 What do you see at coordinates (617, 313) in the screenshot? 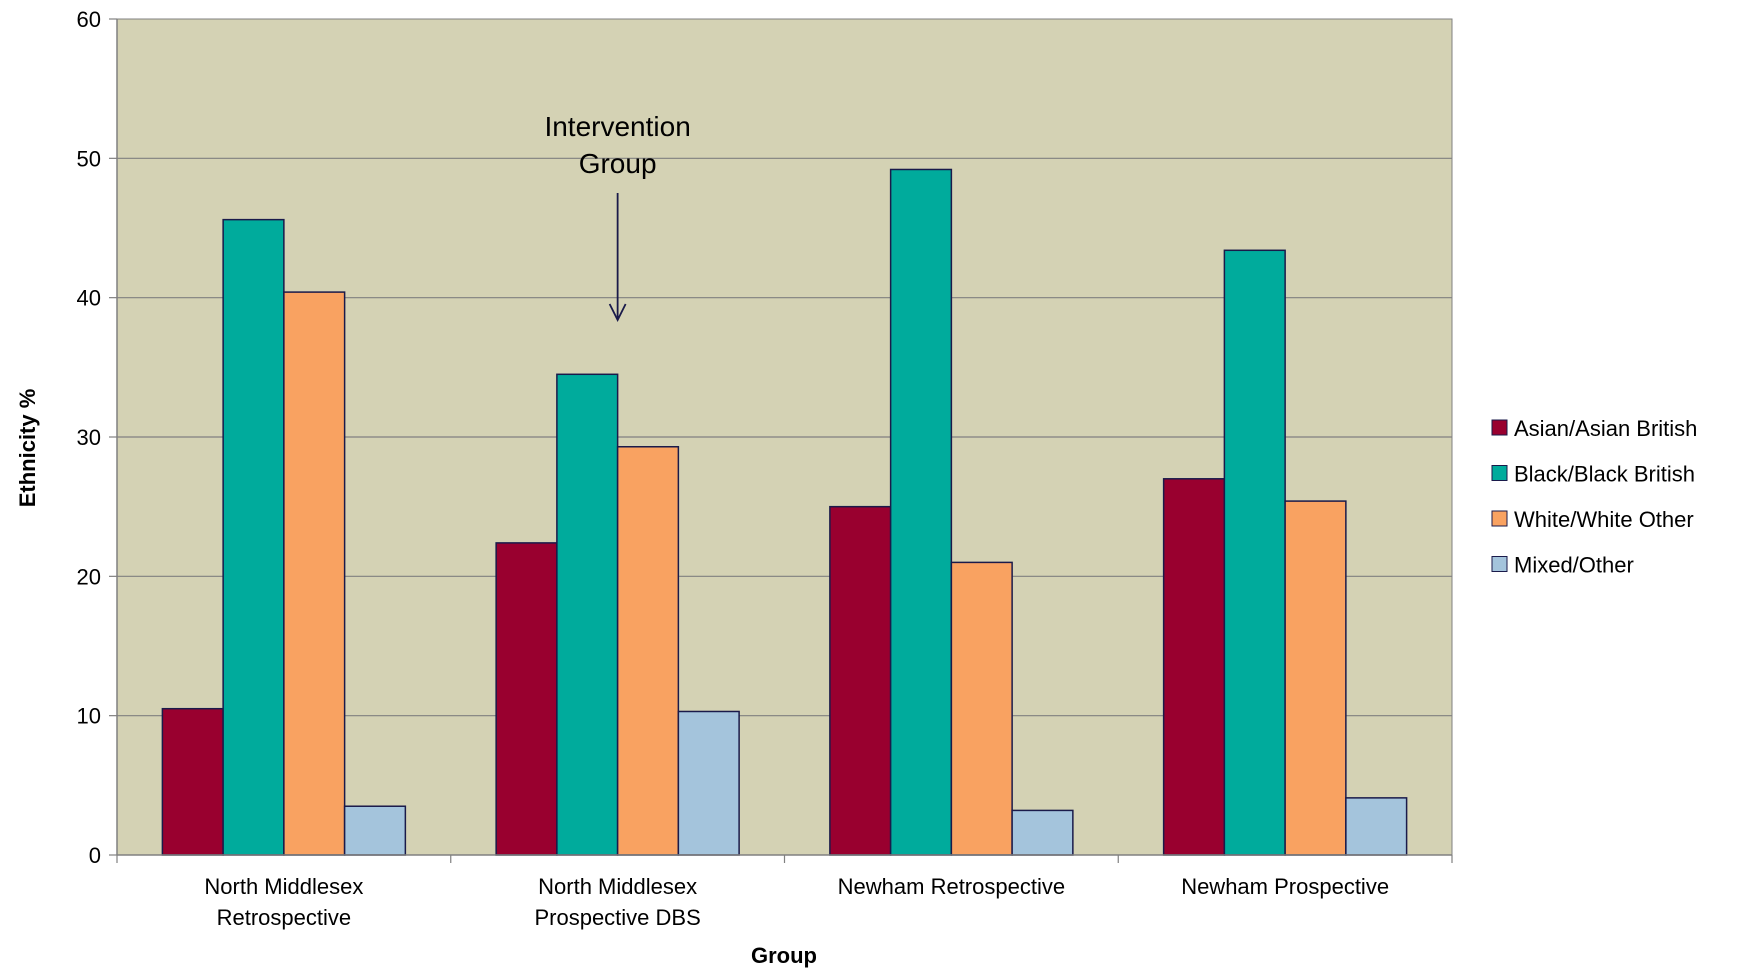
I see `annotation-arrow-head` at bounding box center [617, 313].